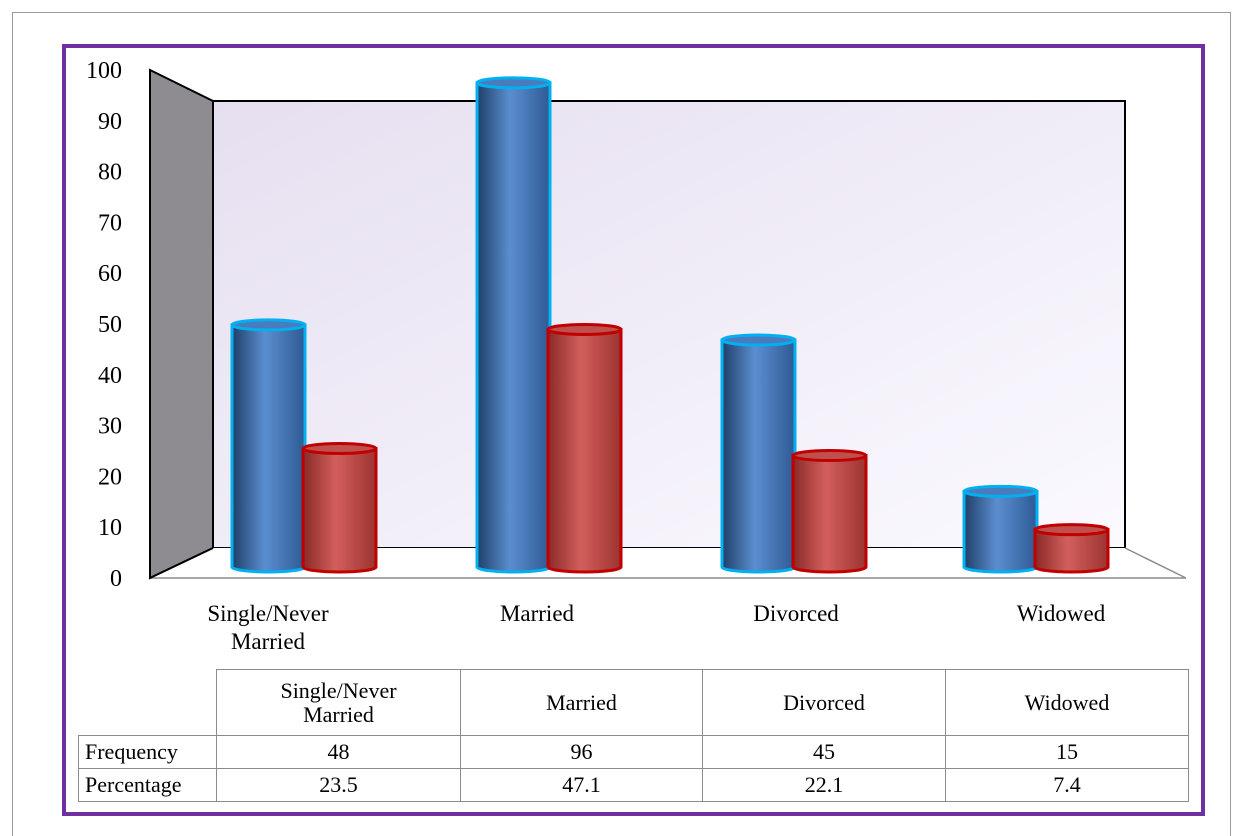  What do you see at coordinates (110, 427) in the screenshot?
I see `y-tick-label: 30` at bounding box center [110, 427].